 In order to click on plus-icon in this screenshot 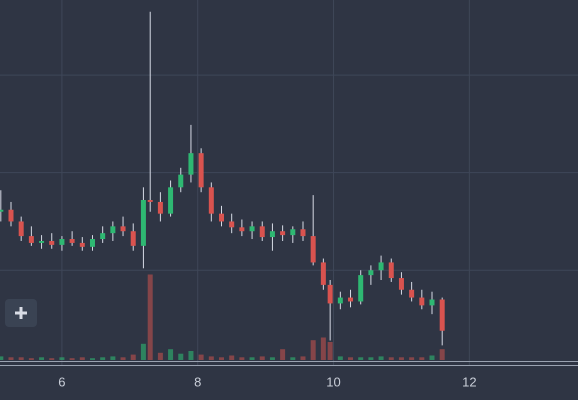, I will do `click(21, 313)`.